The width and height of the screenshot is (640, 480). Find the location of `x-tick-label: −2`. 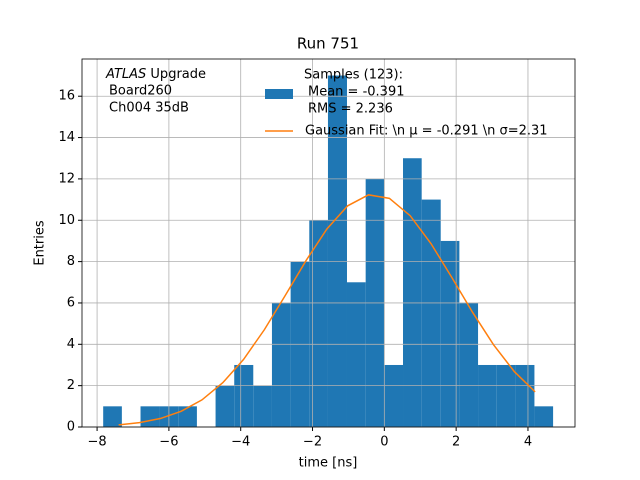

x-tick-label: −2 is located at coordinates (312, 442).